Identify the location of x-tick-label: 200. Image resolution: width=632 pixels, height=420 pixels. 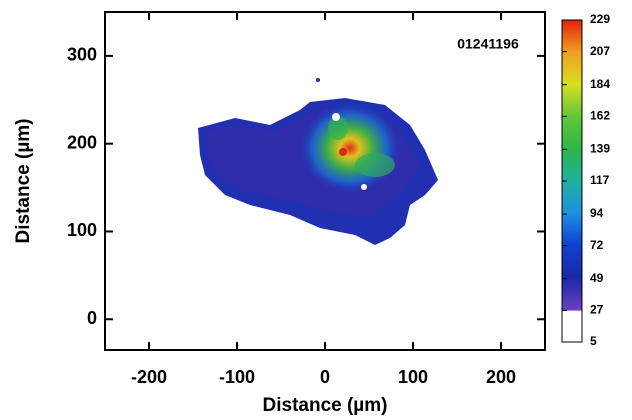
(501, 377).